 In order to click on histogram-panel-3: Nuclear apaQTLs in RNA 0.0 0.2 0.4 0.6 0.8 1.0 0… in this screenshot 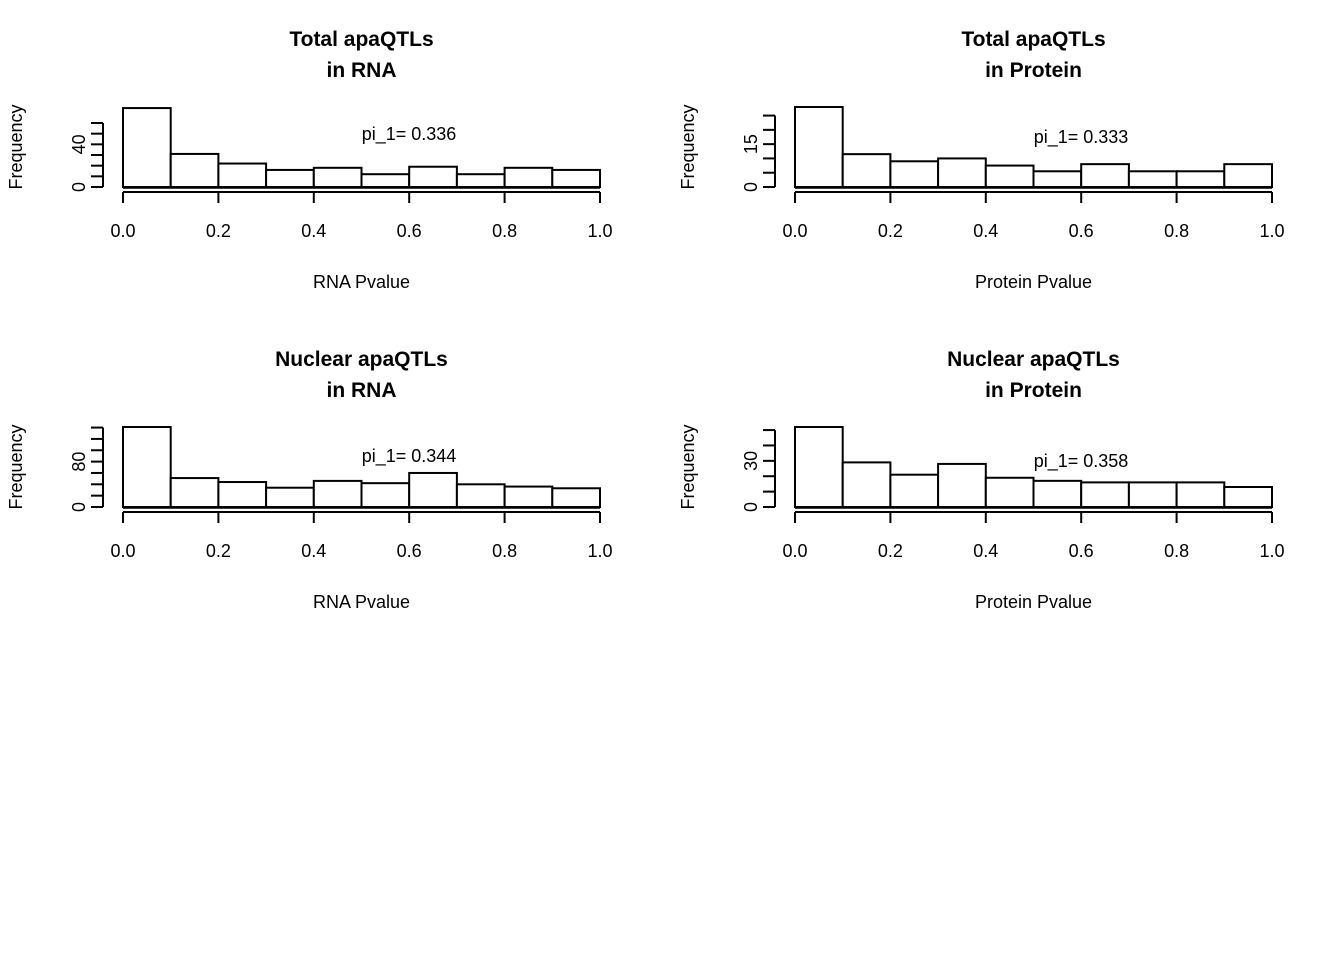, I will do `click(309, 480)`.